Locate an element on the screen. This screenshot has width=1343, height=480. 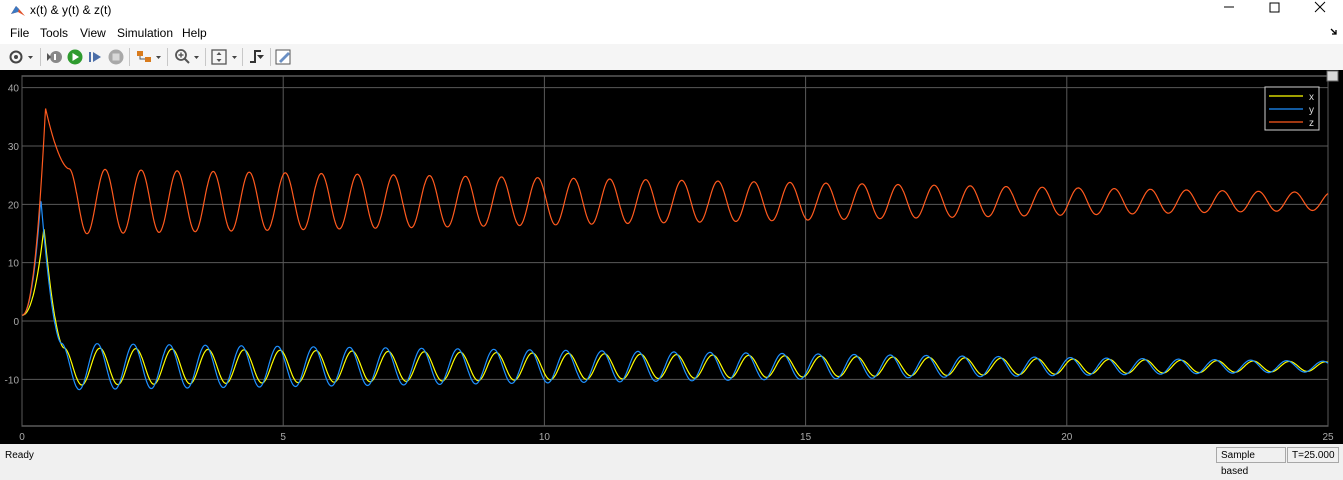
status-ready: Ready is located at coordinates (19, 455).